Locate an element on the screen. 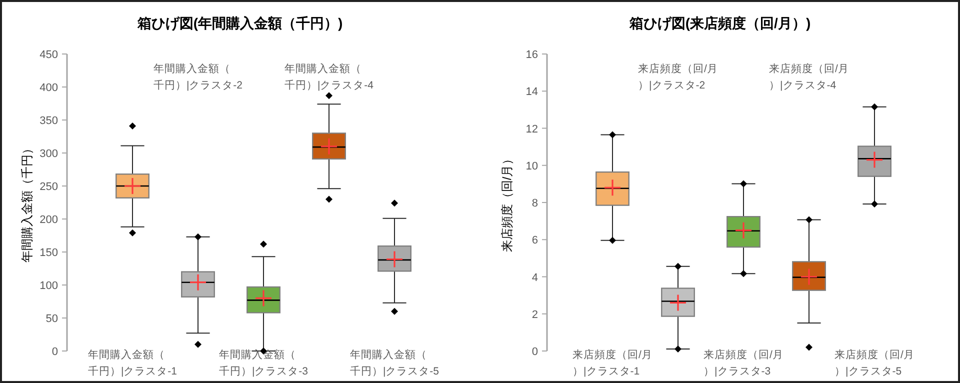 Image resolution: width=960 pixels, height=383 pixels. x-tick-label: 来店頻度（回/月）|クラスタ-5 is located at coordinates (874, 363).